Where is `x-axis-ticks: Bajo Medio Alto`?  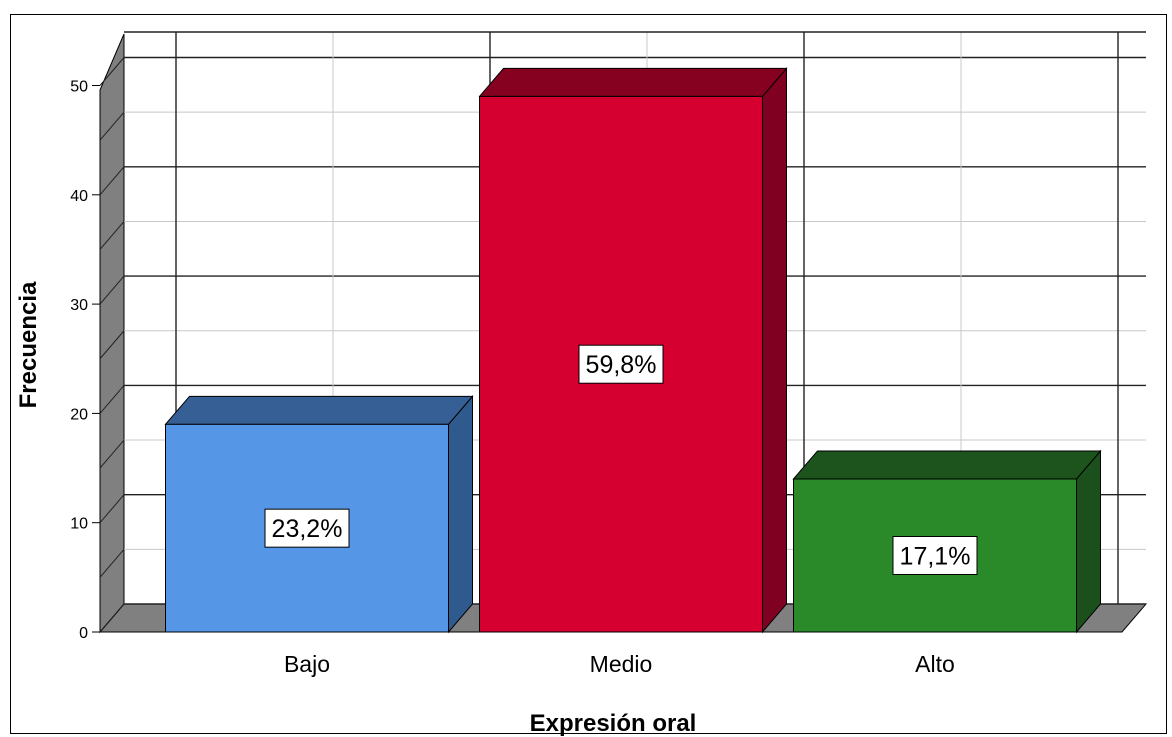 x-axis-ticks: Bajo Medio Alto is located at coordinates (619, 664).